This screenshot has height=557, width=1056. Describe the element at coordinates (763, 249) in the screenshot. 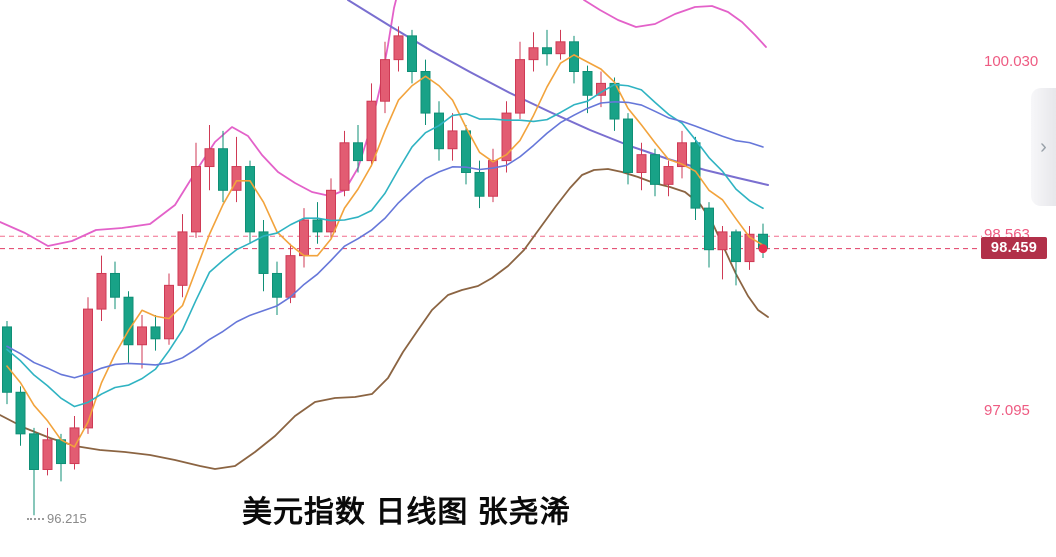

I see `price-marker` at that location.